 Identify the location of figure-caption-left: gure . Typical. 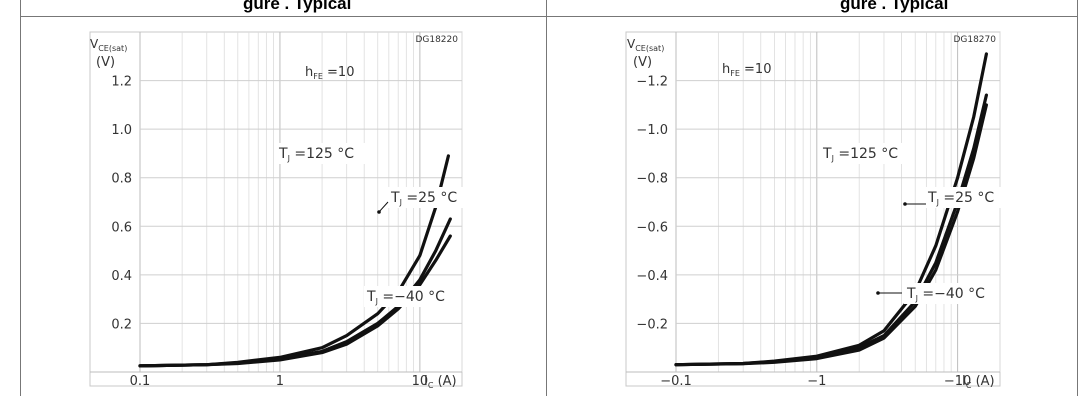
(297, 6).